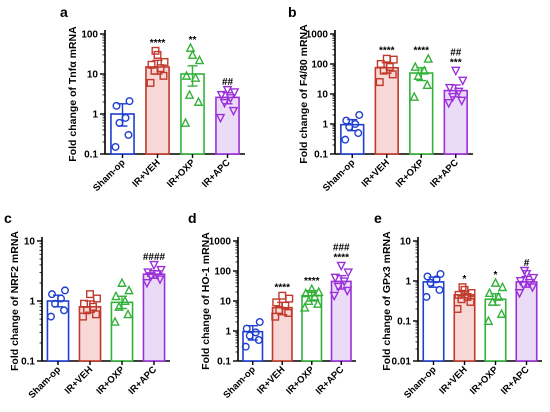 This screenshot has height=412, width=550. I want to click on y-tick-label: 100, so click(222, 272).